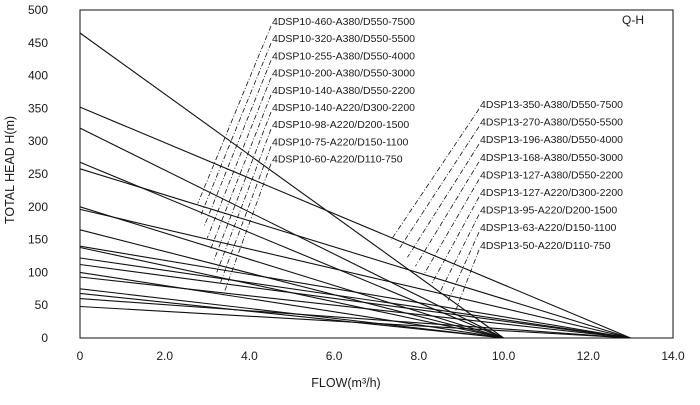 This screenshot has height=405, width=700. Describe the element at coordinates (38, 43) in the screenshot. I see `y-tick-label: 450` at that location.